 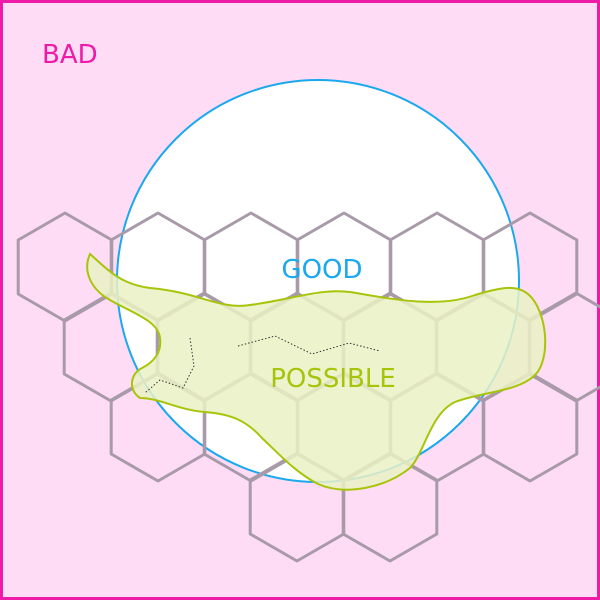 I want to click on bad-label: BAD, so click(x=70, y=55).